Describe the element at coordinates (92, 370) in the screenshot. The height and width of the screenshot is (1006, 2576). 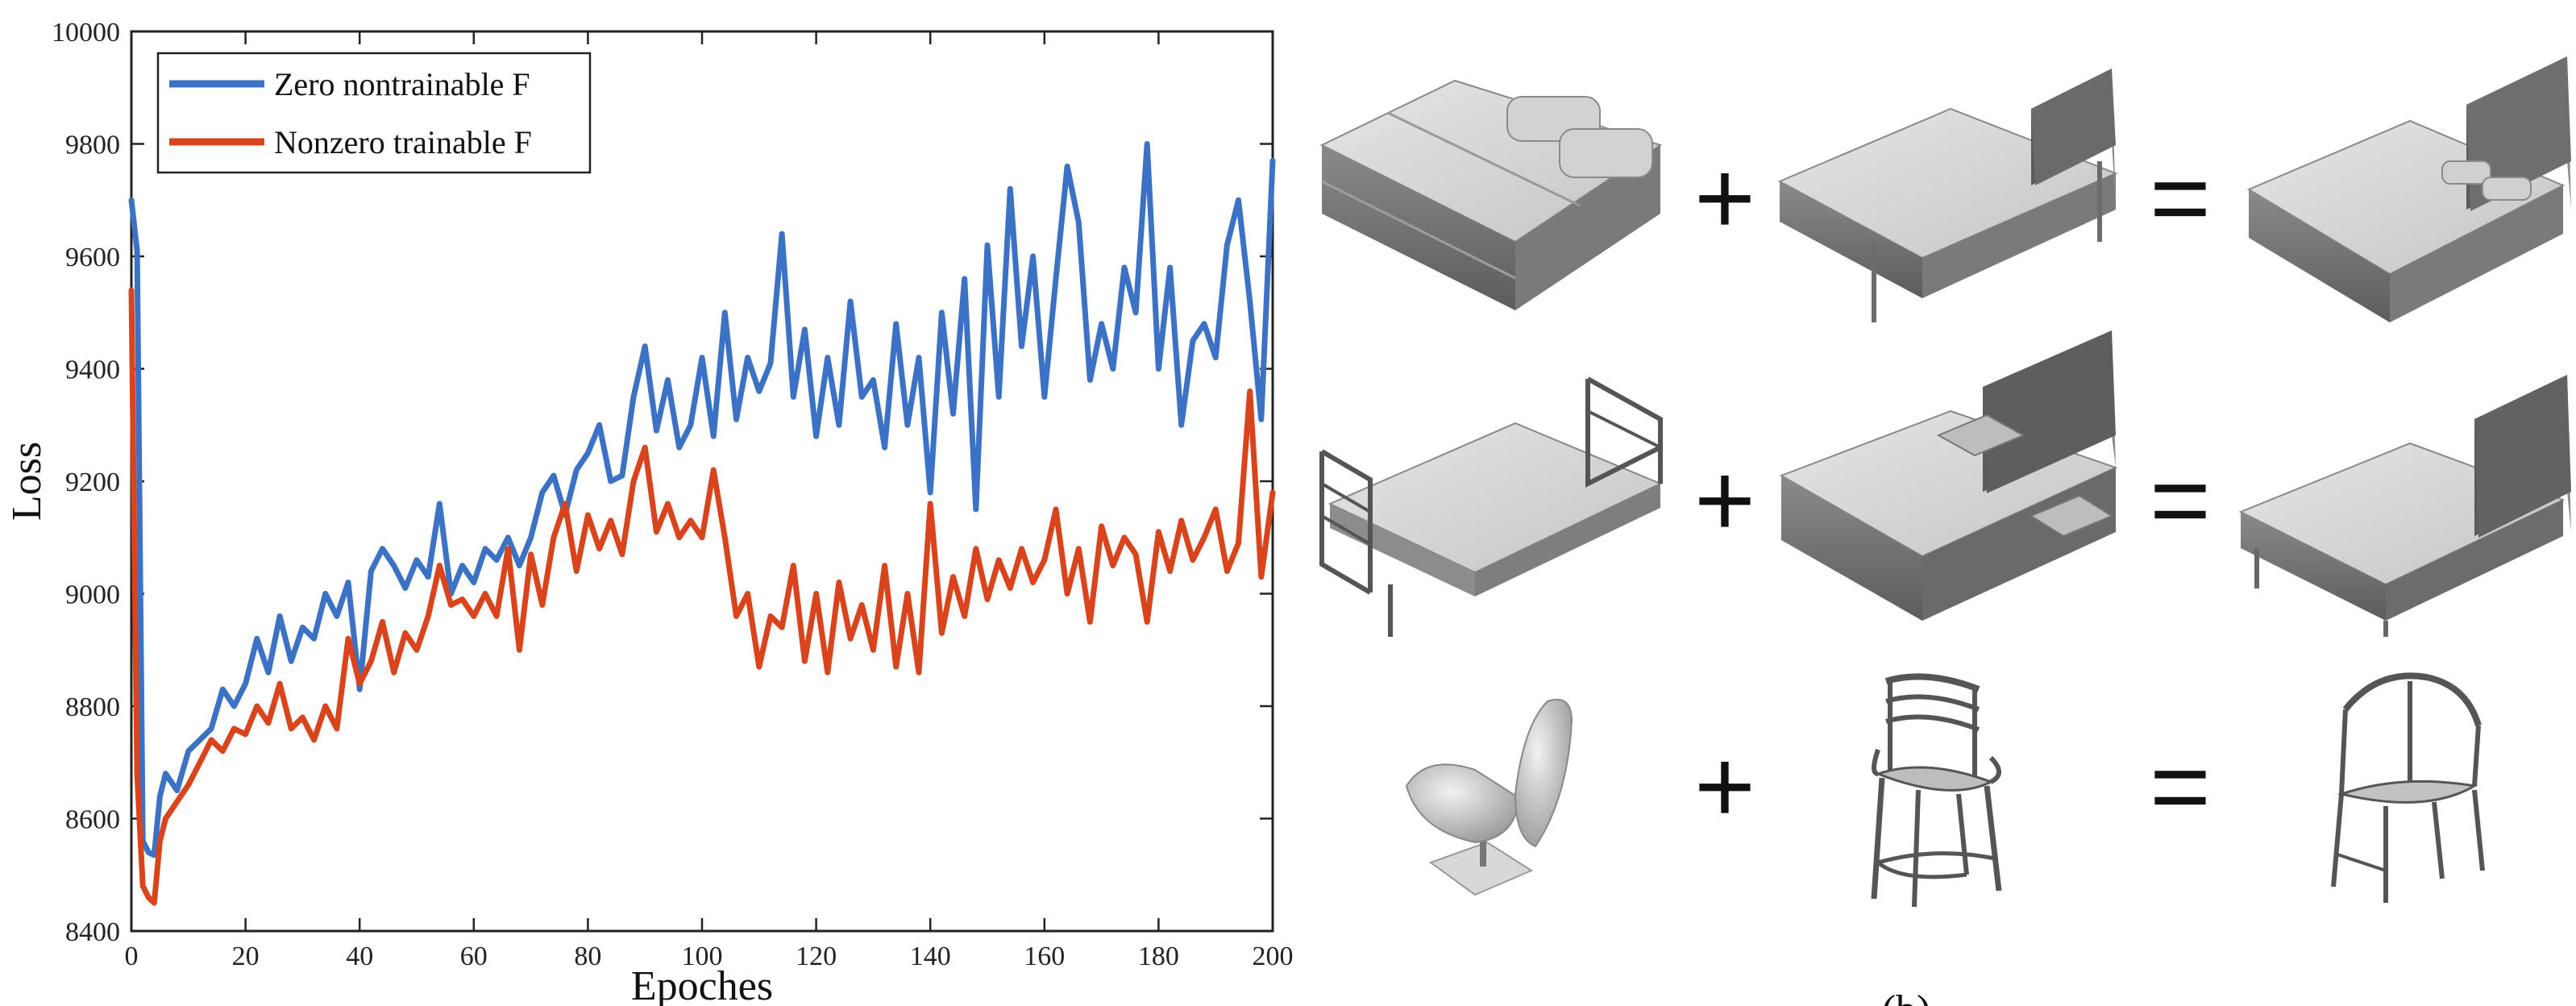
I see `y-tick-label: 9400` at that location.